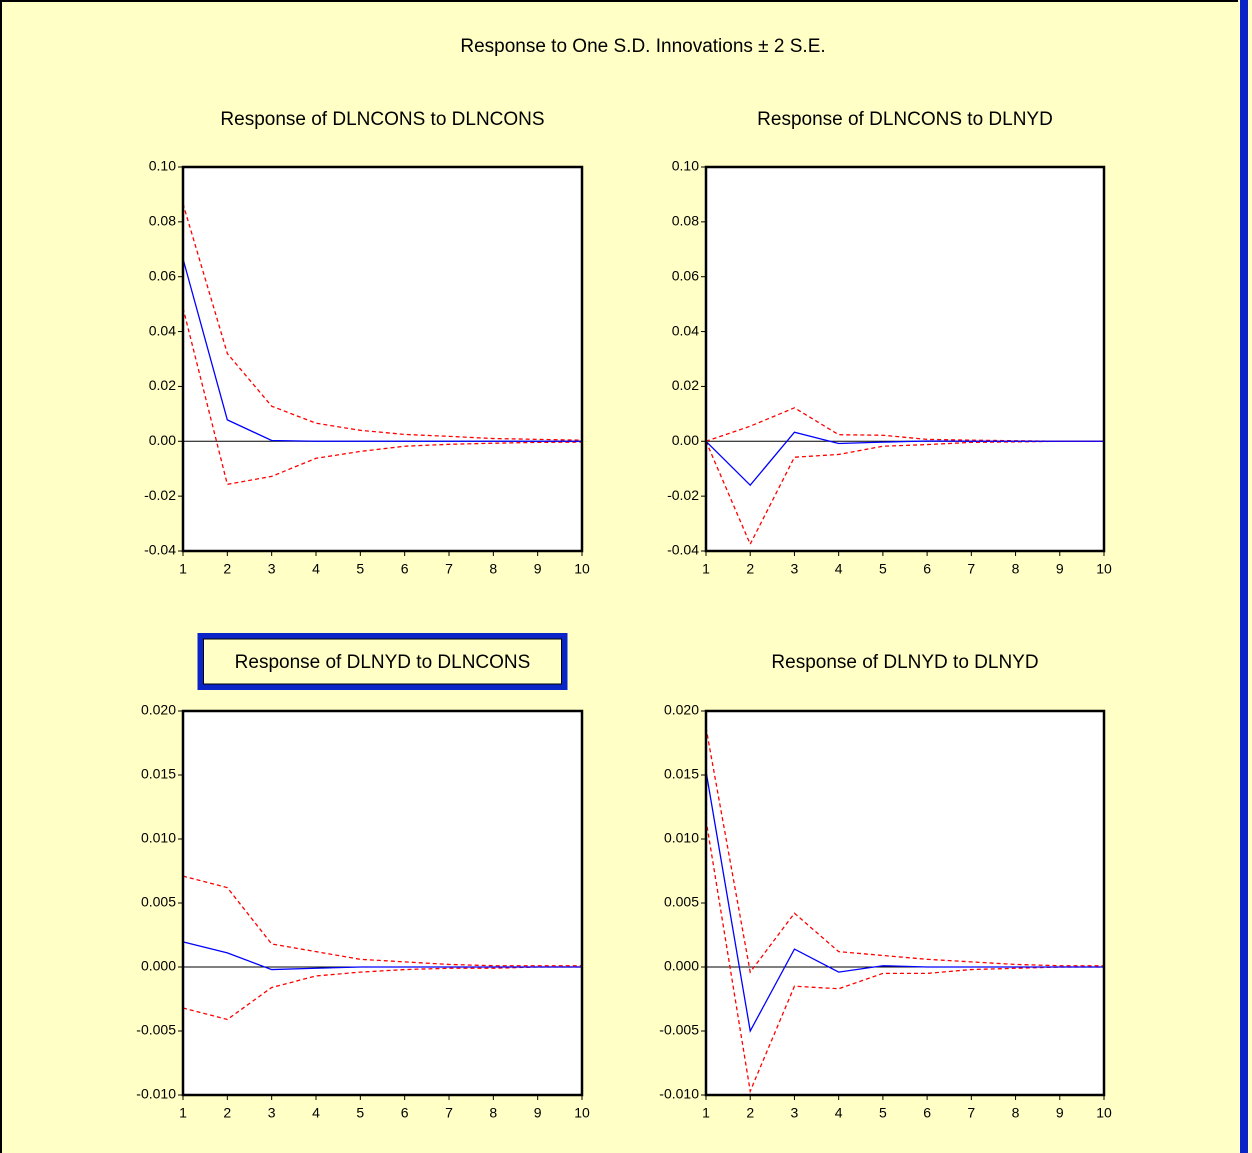  What do you see at coordinates (1244, 576) in the screenshot?
I see `window-edge` at bounding box center [1244, 576].